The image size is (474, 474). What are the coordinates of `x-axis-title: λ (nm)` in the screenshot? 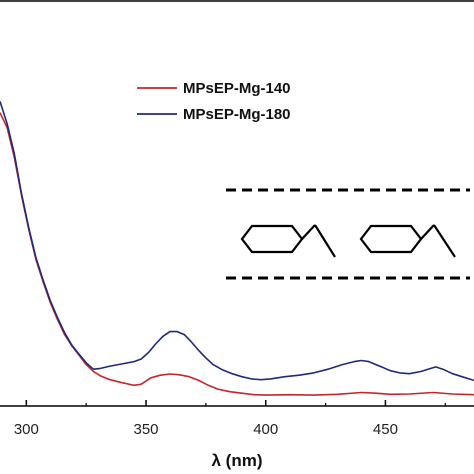 It's located at (237, 460).